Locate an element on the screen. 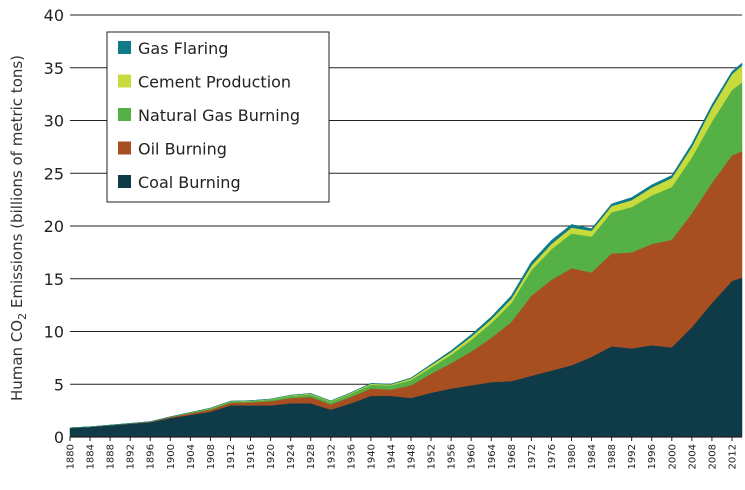 Image resolution: width=745 pixels, height=490 pixels. x-tick-label: 1880 is located at coordinates (71, 456).